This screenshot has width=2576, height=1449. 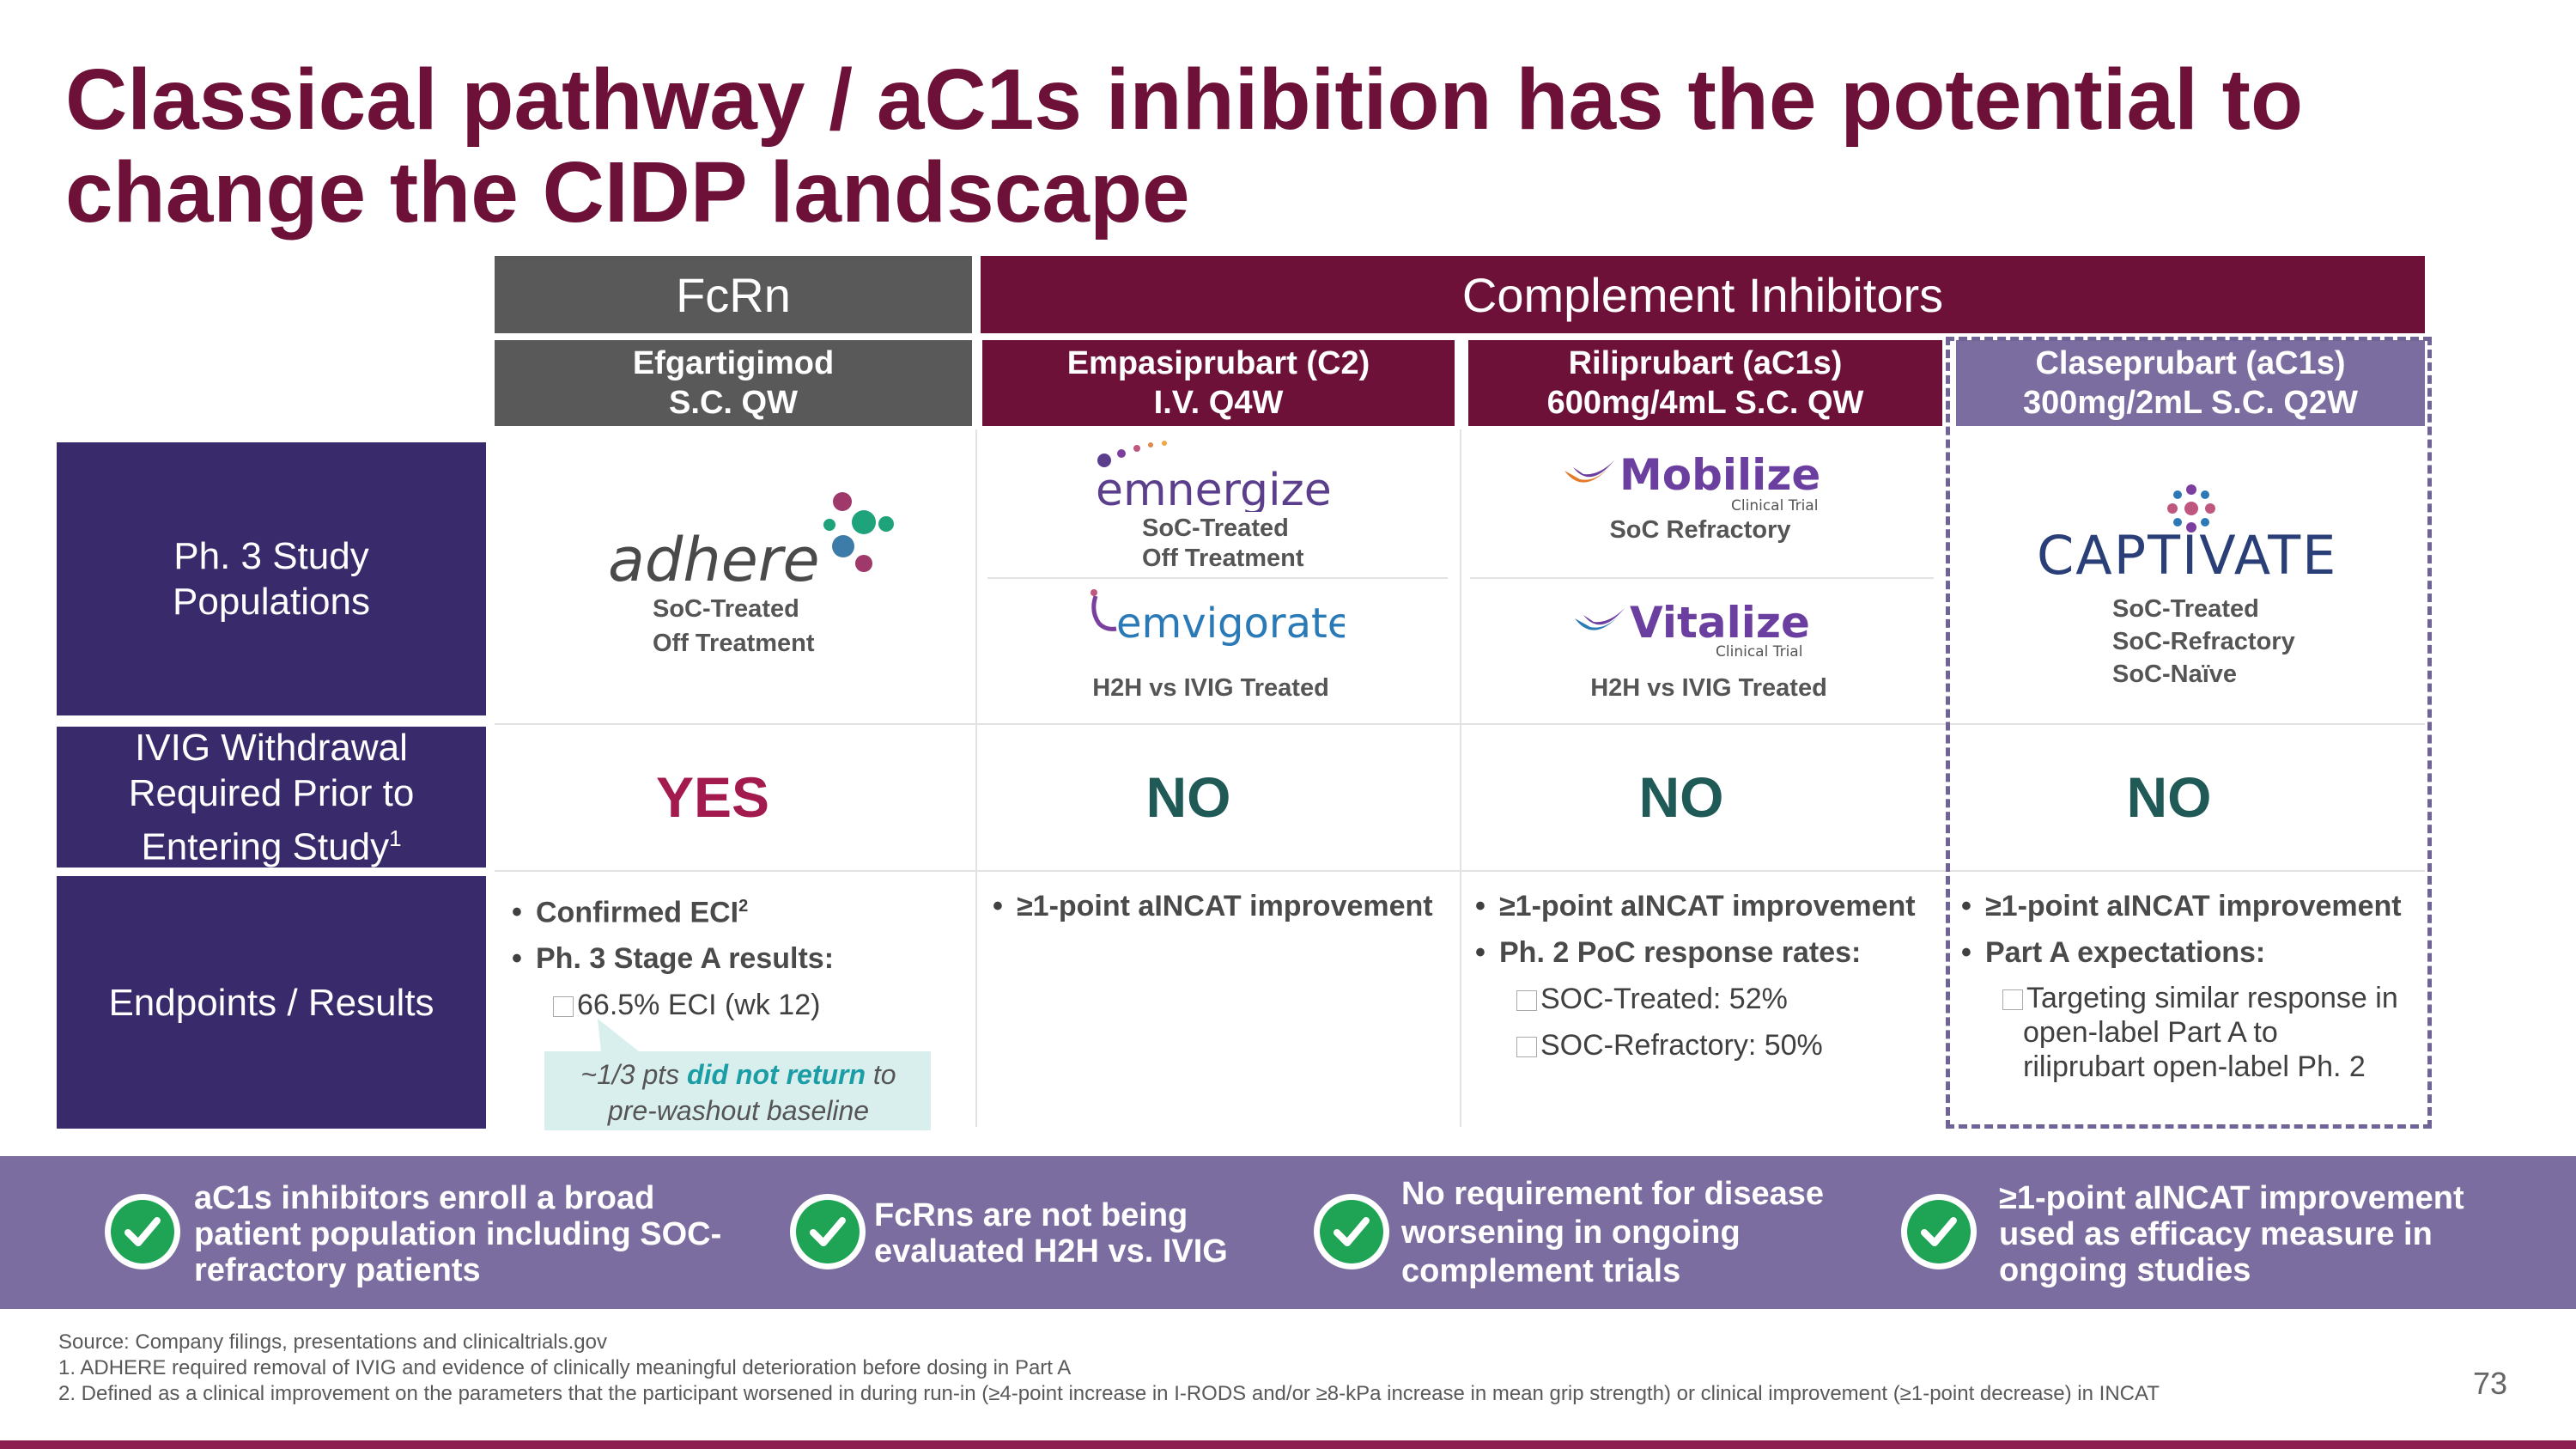 What do you see at coordinates (1218, 383) in the screenshot?
I see `column-header-empasiprubart: Empasiprubart (C2) I.V. Q4W` at bounding box center [1218, 383].